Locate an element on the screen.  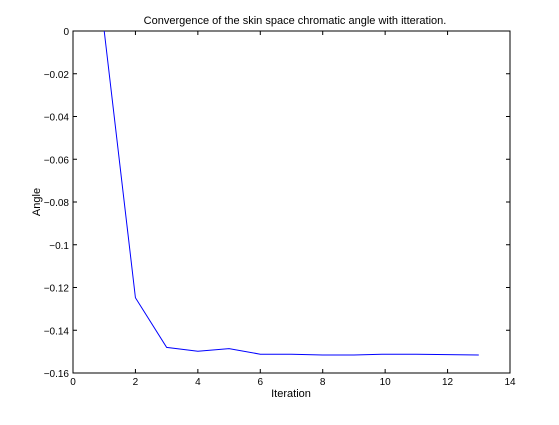
x-tick-label: 4 is located at coordinates (198, 382).